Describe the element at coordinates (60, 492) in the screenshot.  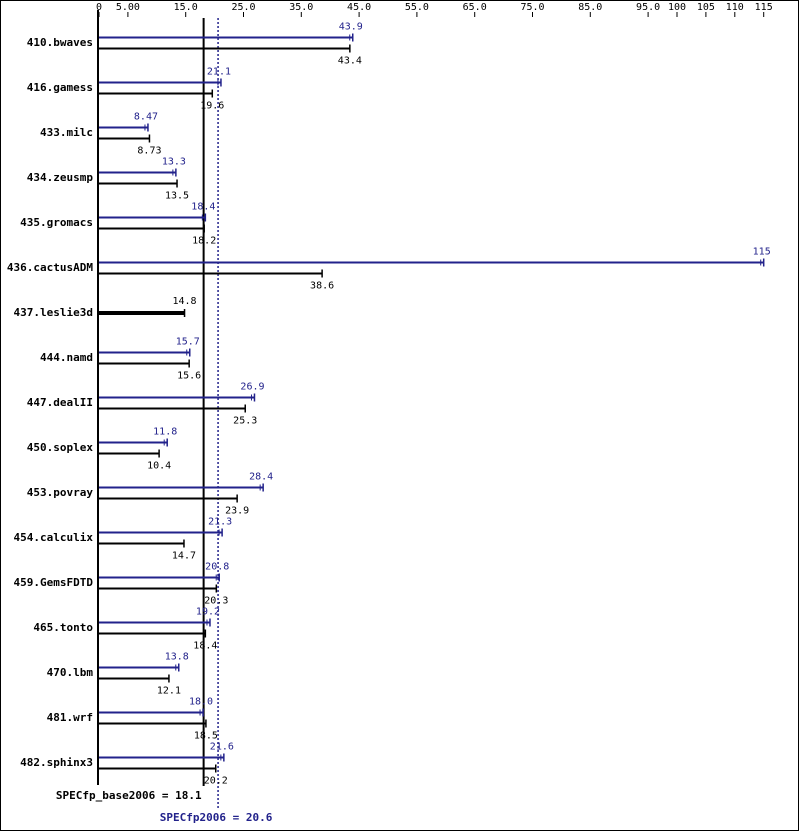
I see `category-label: 453.povray` at that location.